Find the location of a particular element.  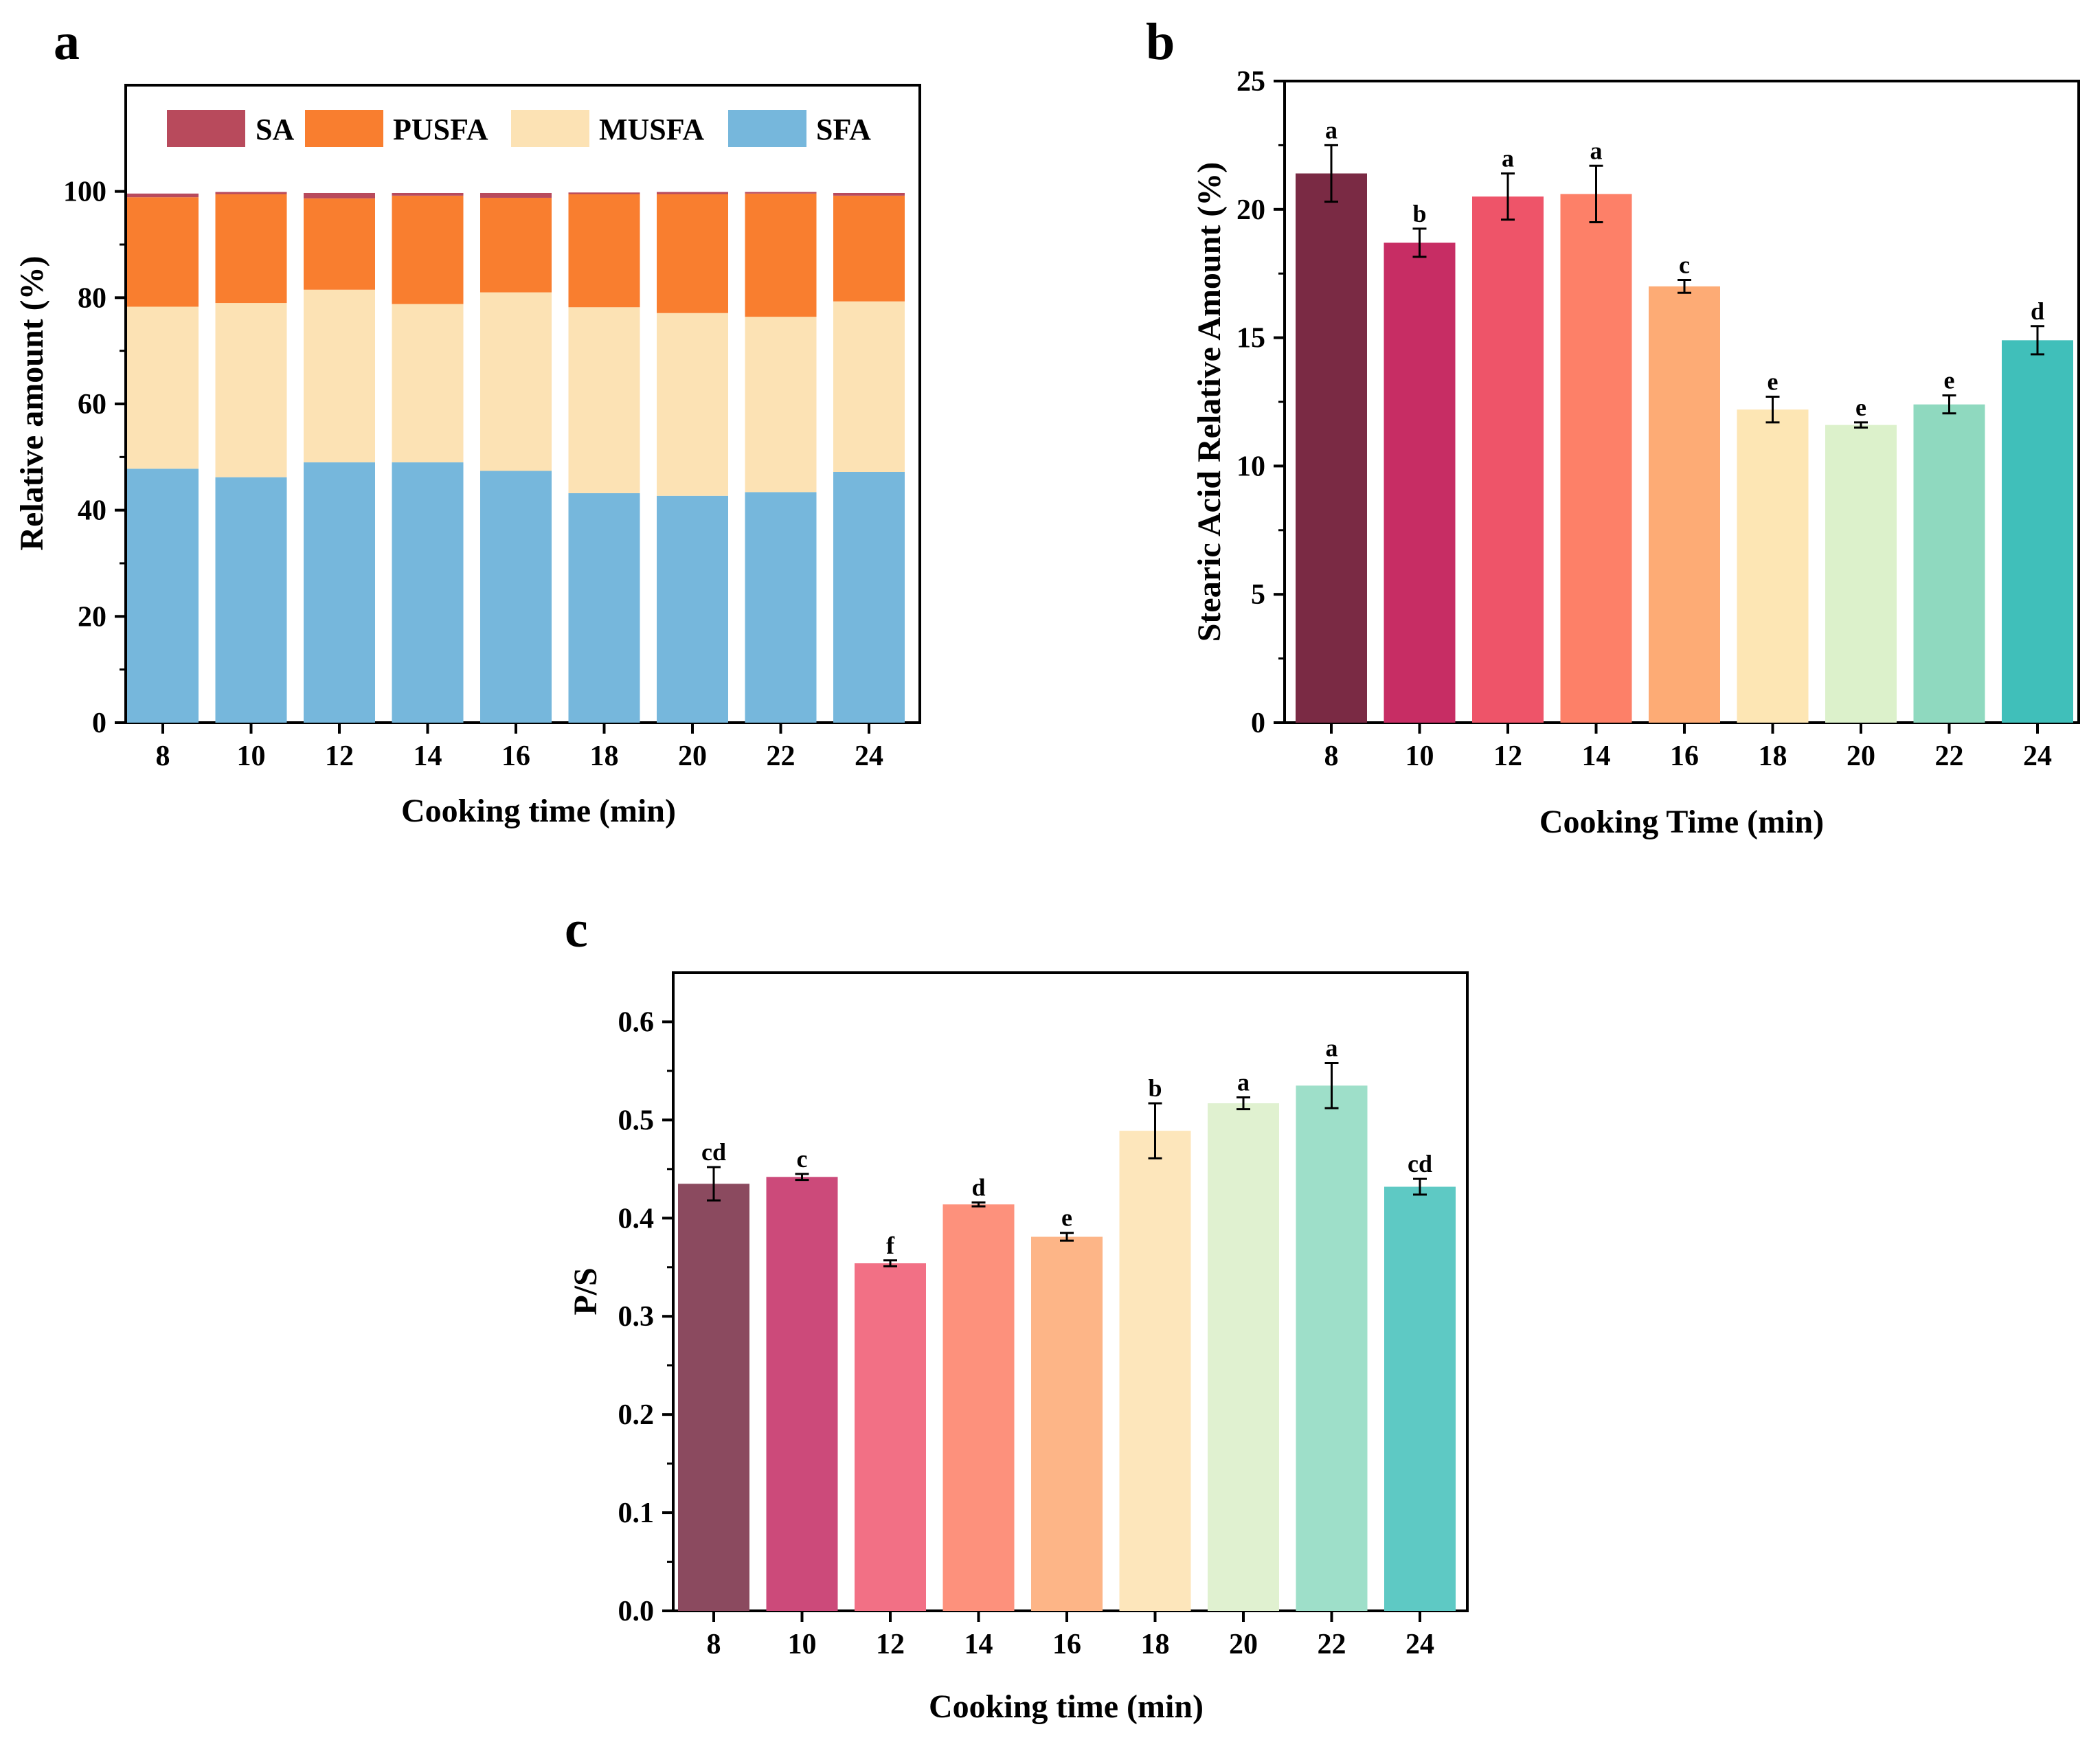

significance-label-16: c is located at coordinates (1685, 265).